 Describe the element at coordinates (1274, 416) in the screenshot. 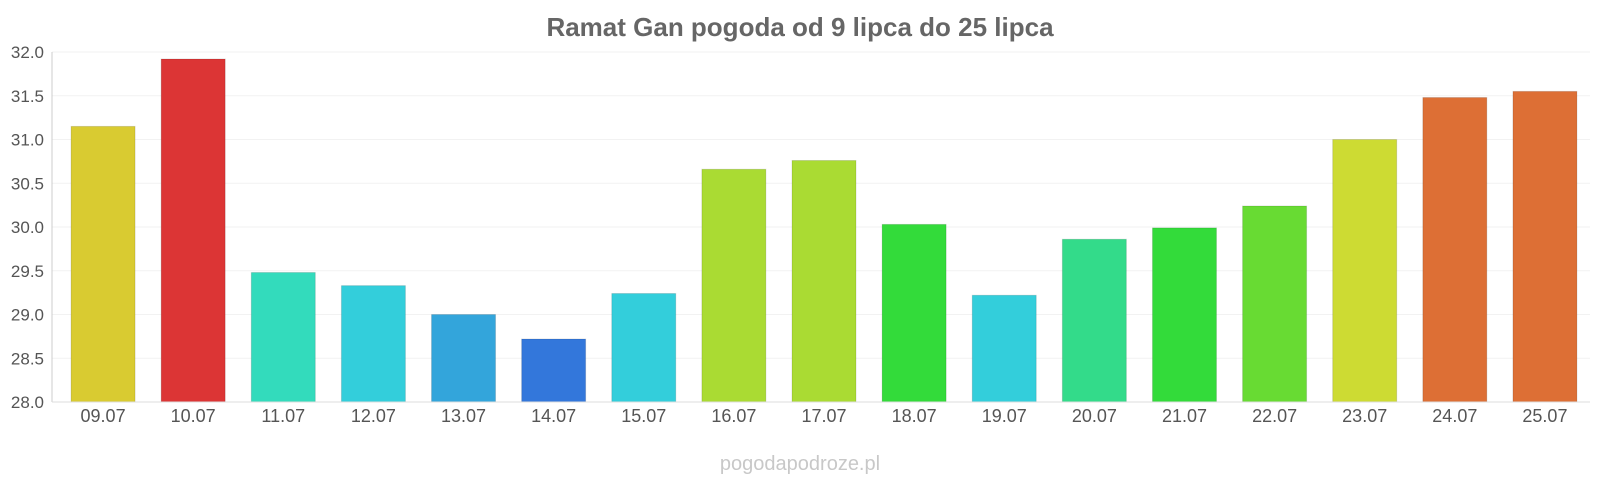

I see `x-tick-label: 22.07` at that location.